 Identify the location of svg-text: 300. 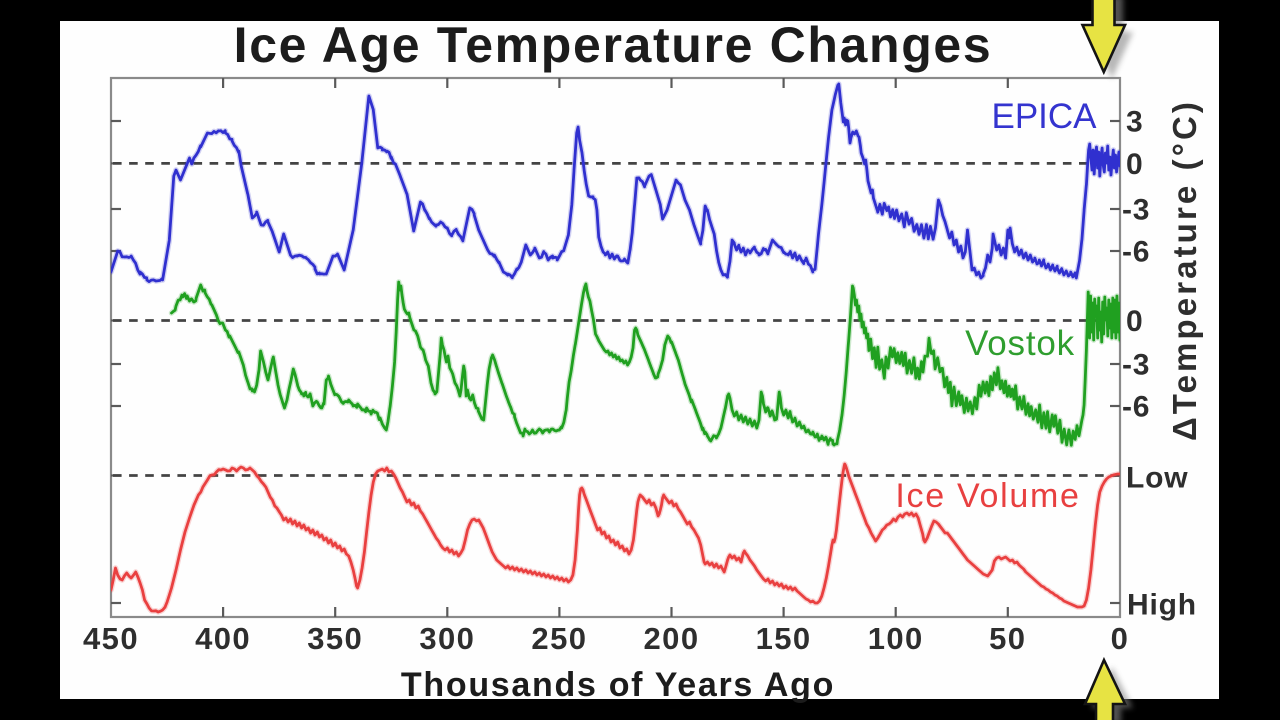
(447, 638).